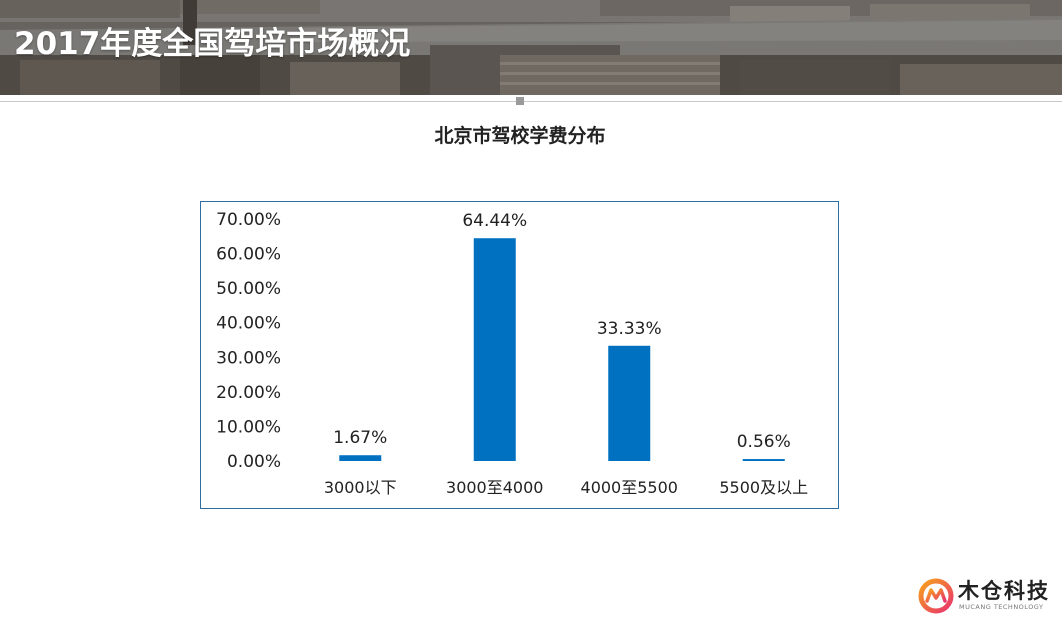 The width and height of the screenshot is (1062, 620). Describe the element at coordinates (494, 487) in the screenshot. I see `x-tick-label: 3000至4000` at that location.